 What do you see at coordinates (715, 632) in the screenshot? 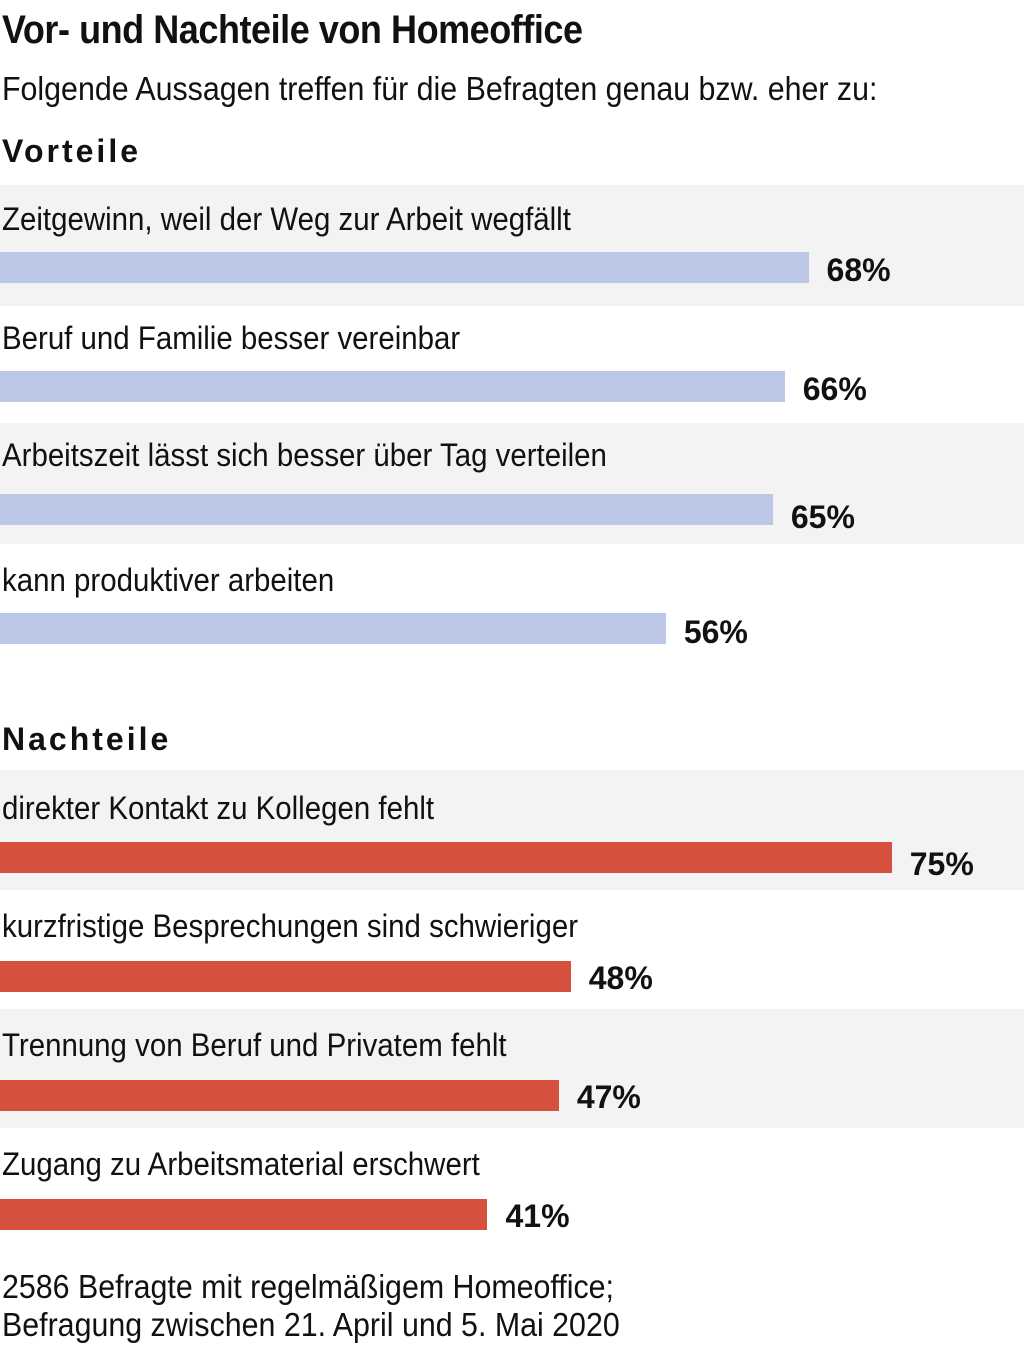
I see `bar-value-label: 56%` at bounding box center [715, 632].